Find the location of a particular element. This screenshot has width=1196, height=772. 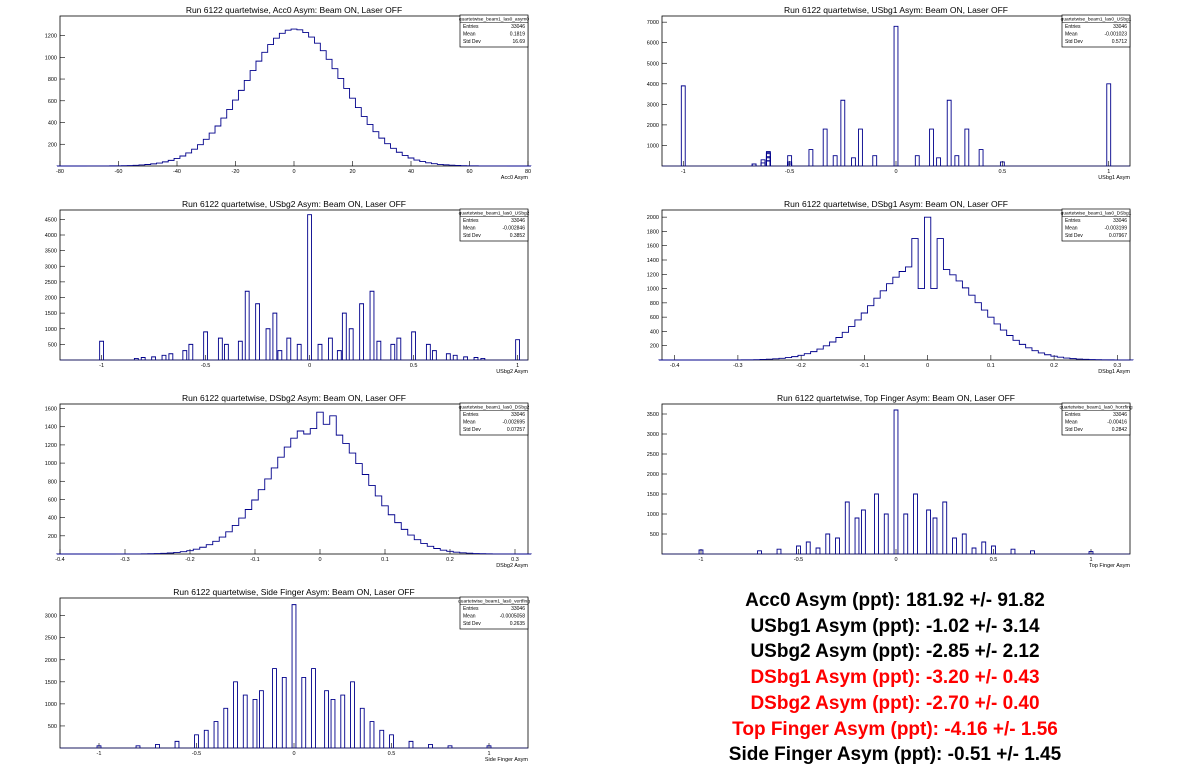

y-tick-label: 2500 is located at coordinates (51, 283).